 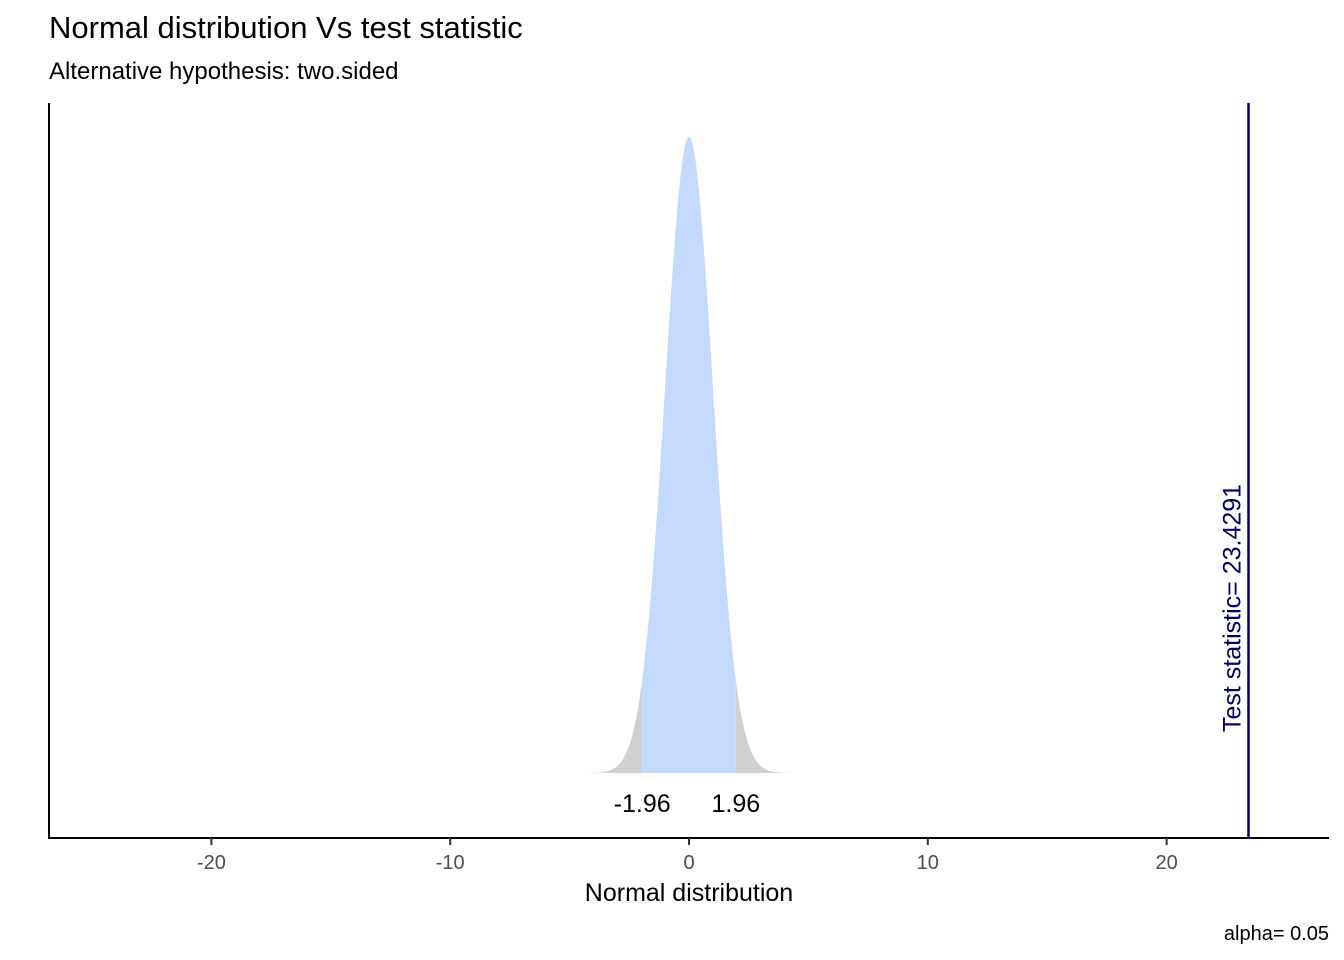 I want to click on alpha-caption: alpha= 0.05, so click(x=1276, y=934).